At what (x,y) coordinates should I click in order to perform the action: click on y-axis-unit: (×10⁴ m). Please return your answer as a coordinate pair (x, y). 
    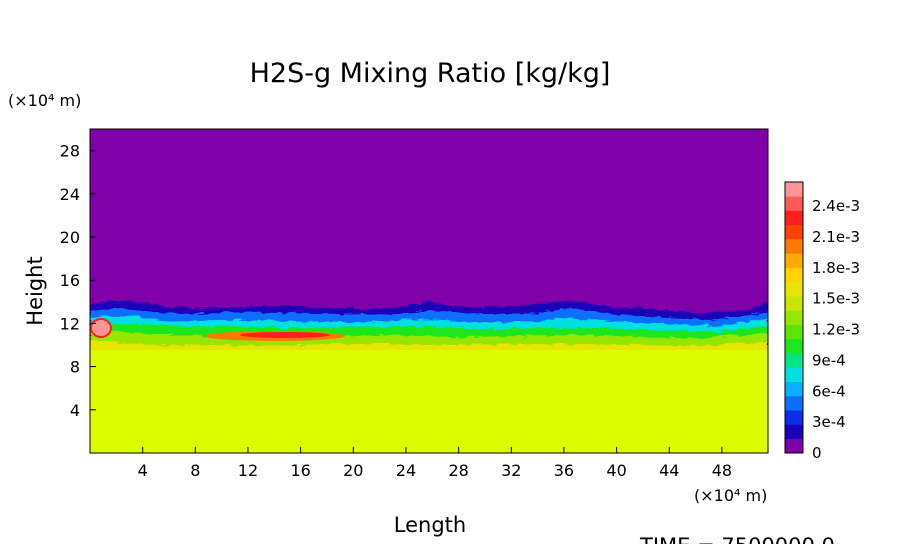
    Looking at the image, I should click on (44, 100).